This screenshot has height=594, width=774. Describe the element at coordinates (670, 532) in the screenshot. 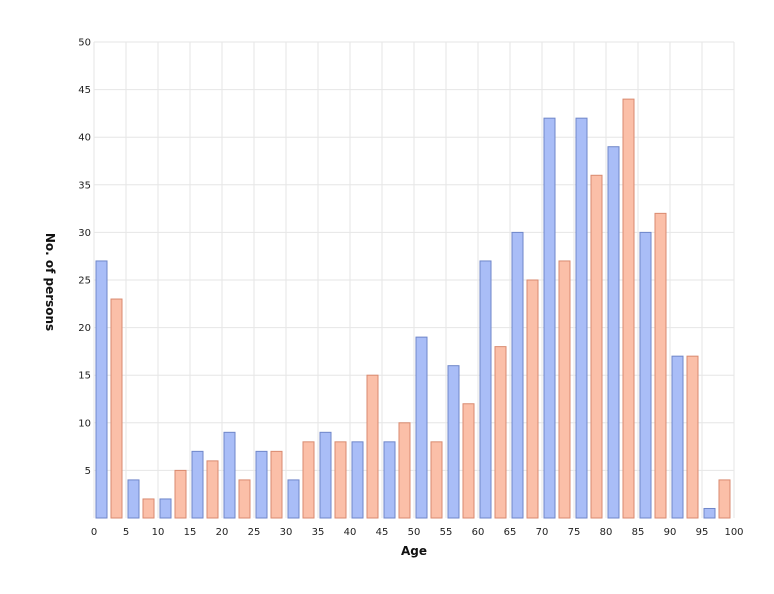

I see `x-tick-label: 90` at that location.